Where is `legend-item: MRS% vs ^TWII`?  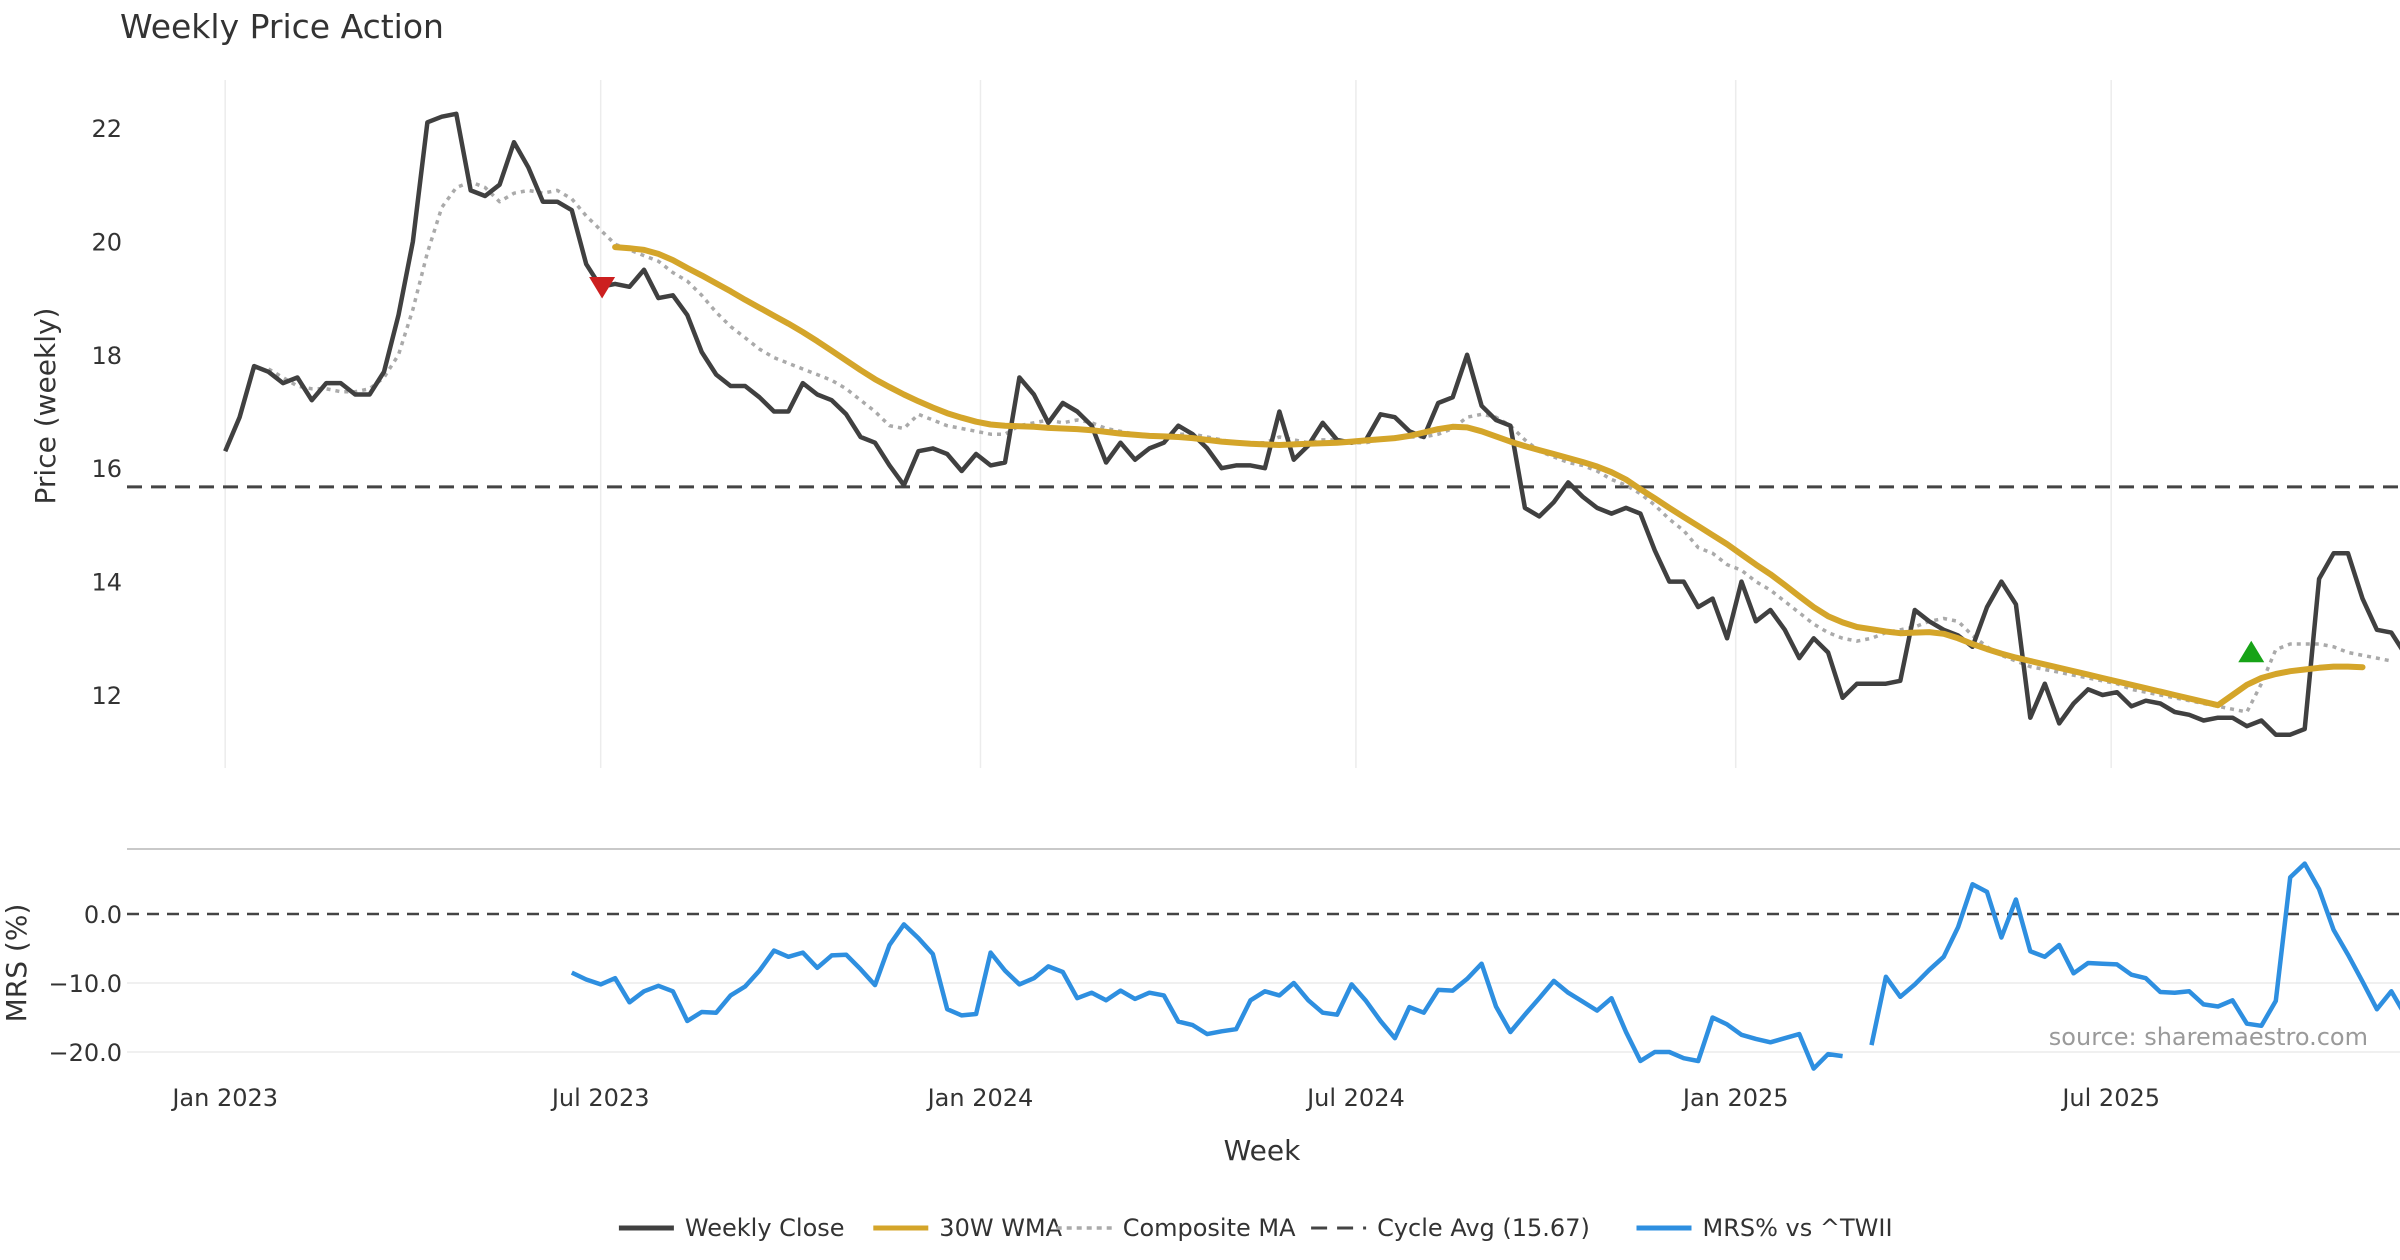
legend-item: MRS% vs ^TWII is located at coordinates (1764, 1228).